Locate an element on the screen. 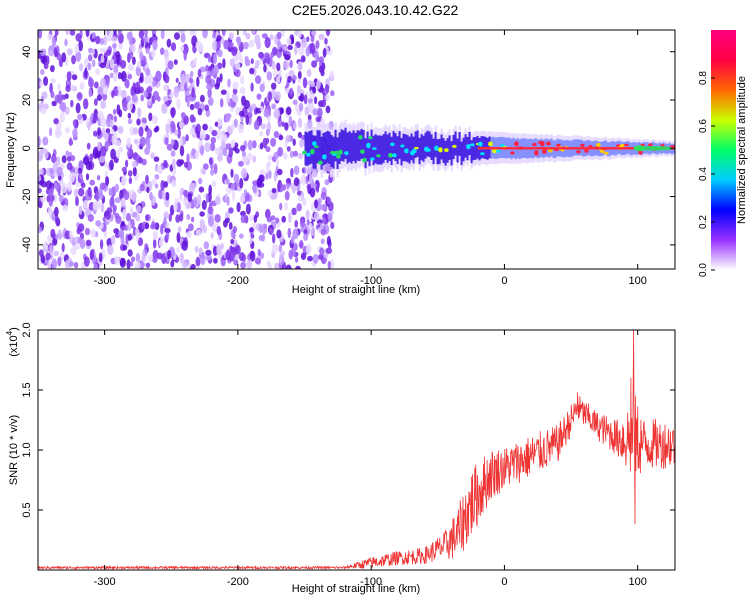 This screenshot has height=600, width=750. snr-y-tick-label: 0.5 is located at coordinates (27, 509).